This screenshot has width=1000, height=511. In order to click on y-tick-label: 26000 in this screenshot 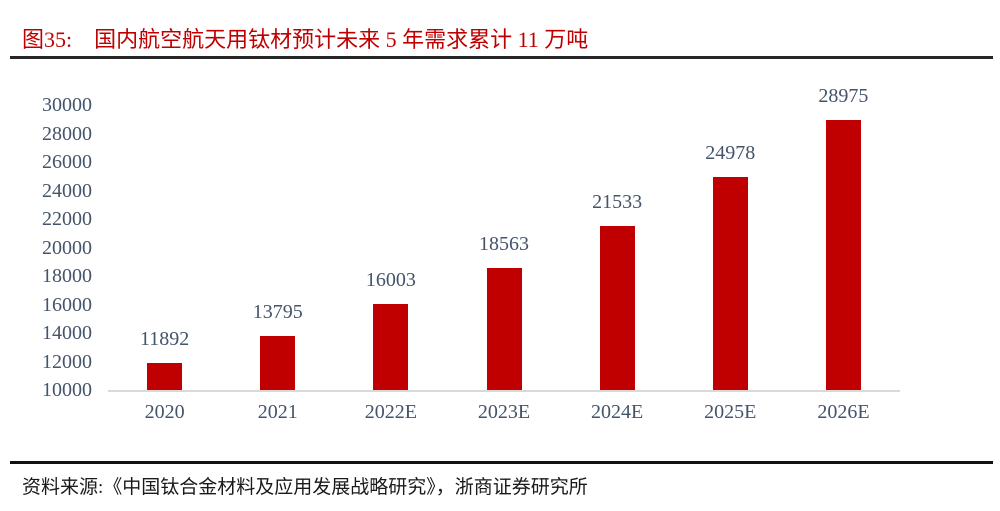, I will do `click(67, 162)`.